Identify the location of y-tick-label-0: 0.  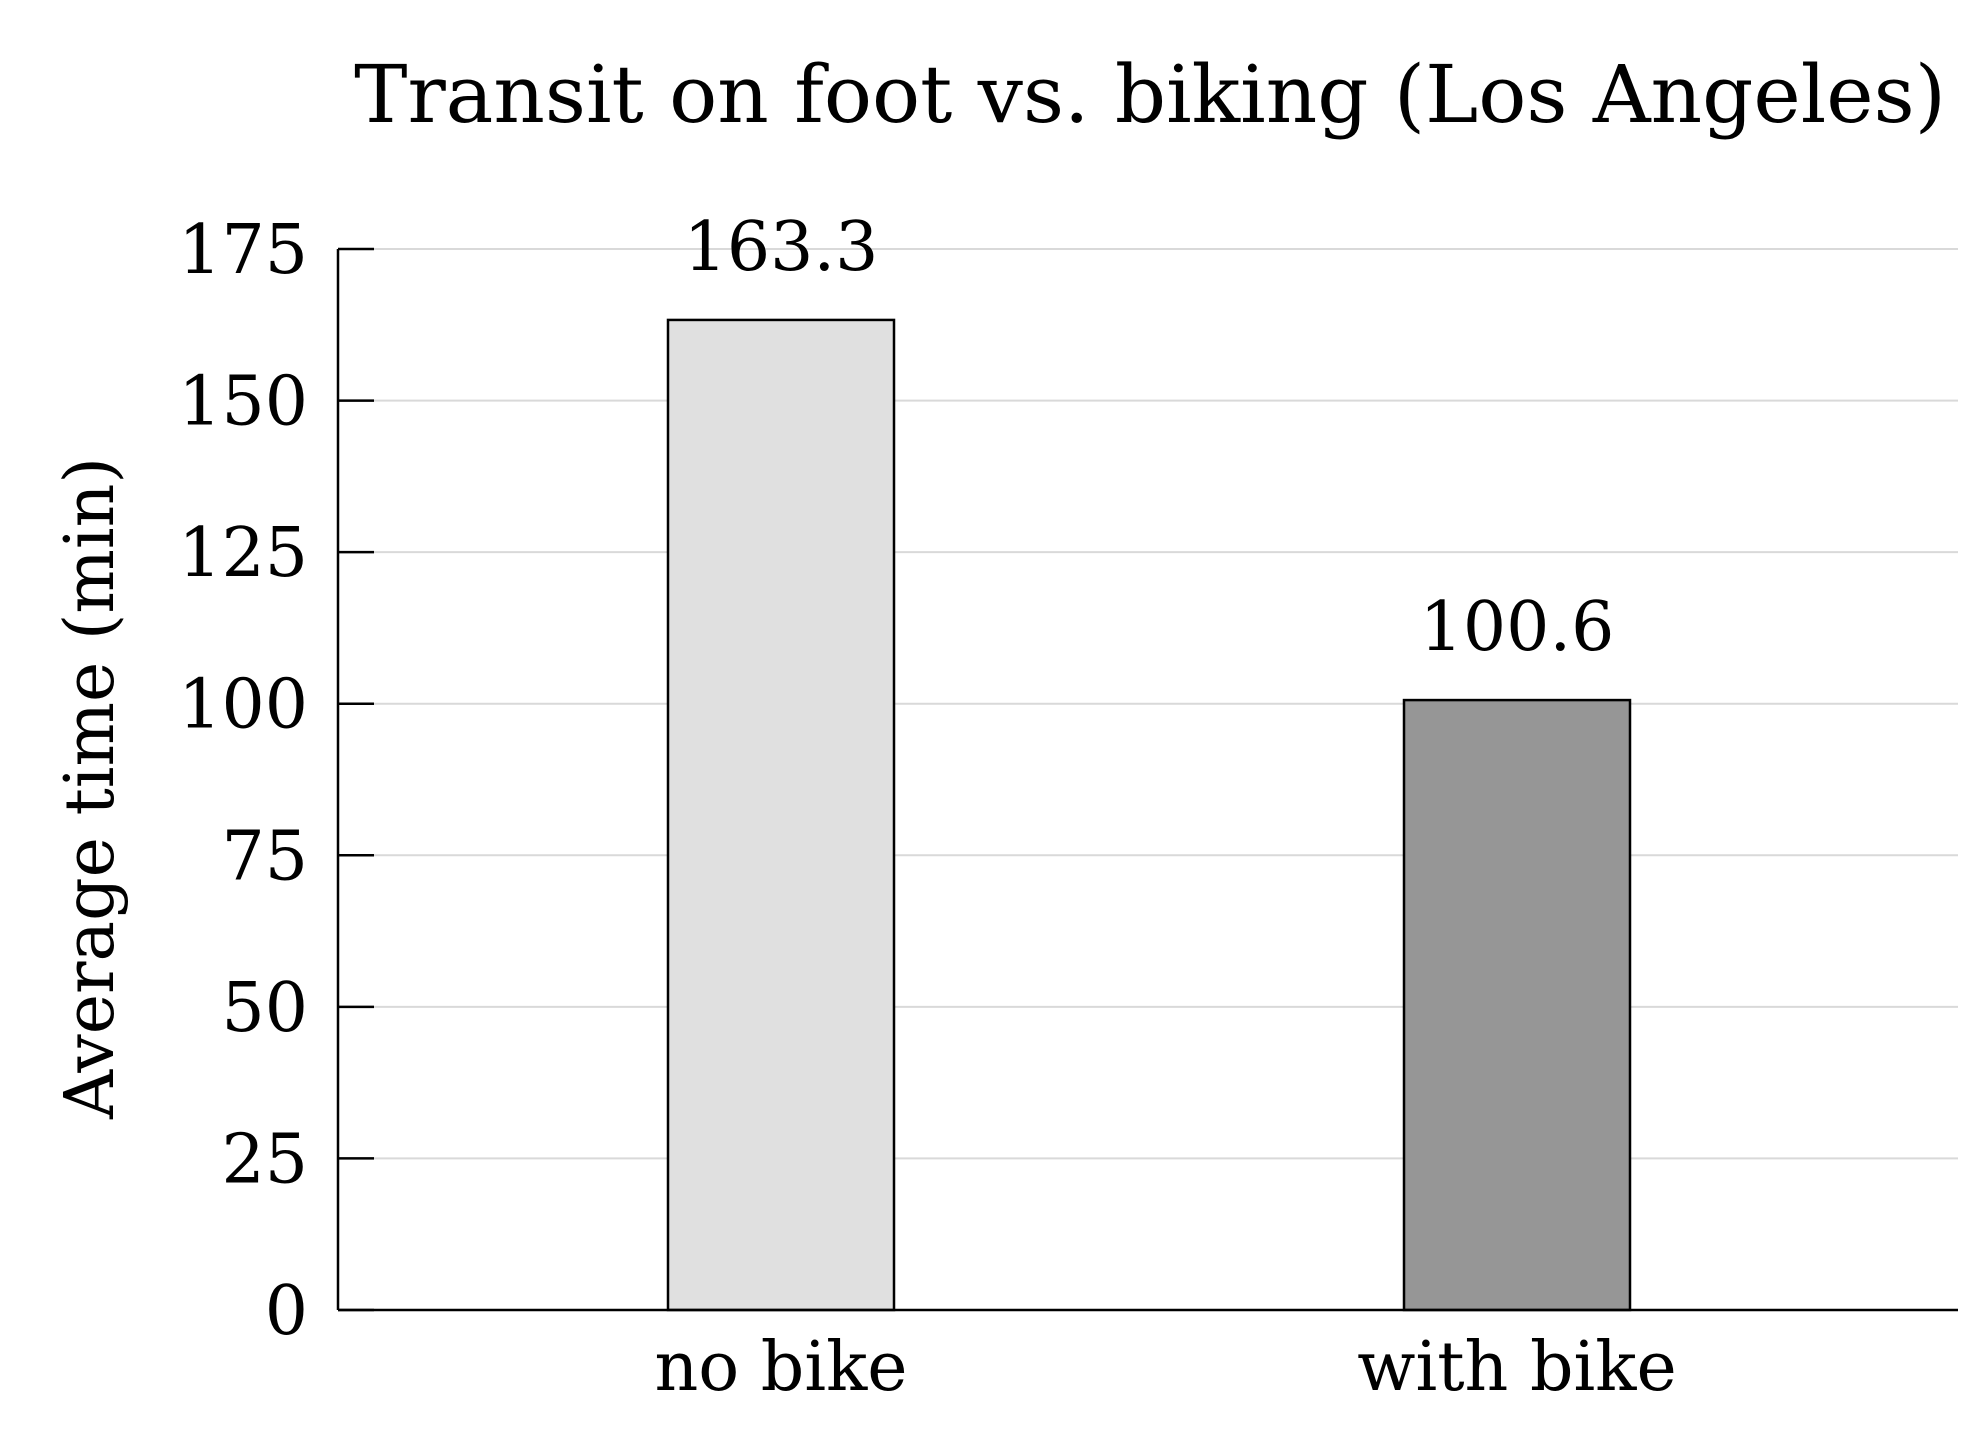
(286, 1311).